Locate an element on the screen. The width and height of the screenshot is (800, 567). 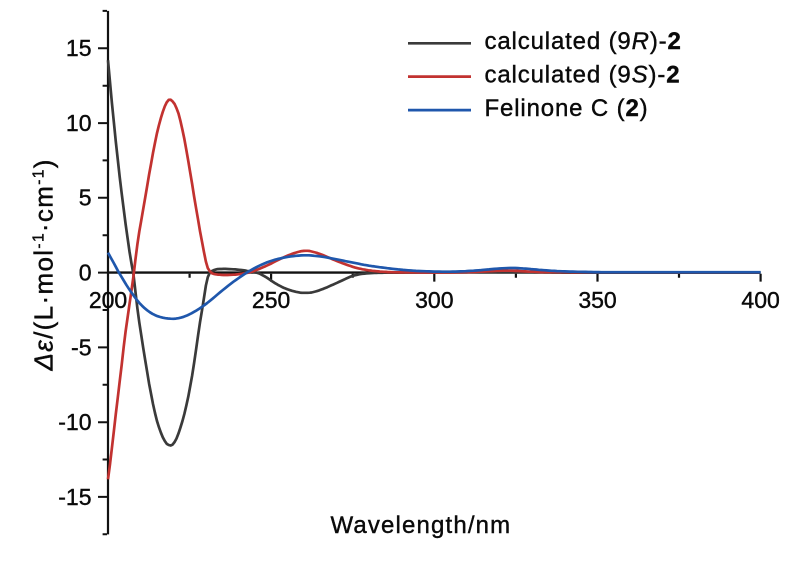
svg-text: 400 is located at coordinates (760, 300).